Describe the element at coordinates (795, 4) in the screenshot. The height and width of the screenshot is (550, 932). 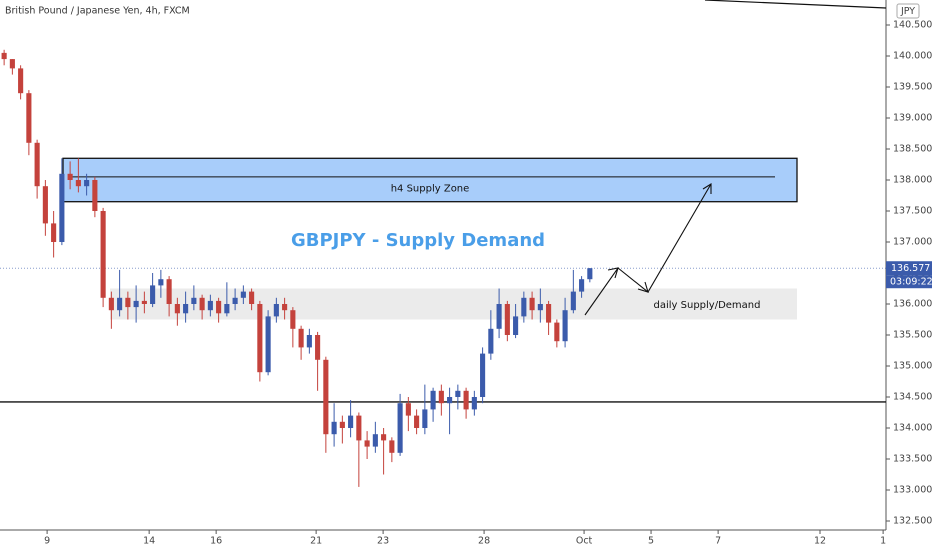
I see `trend-line` at that location.